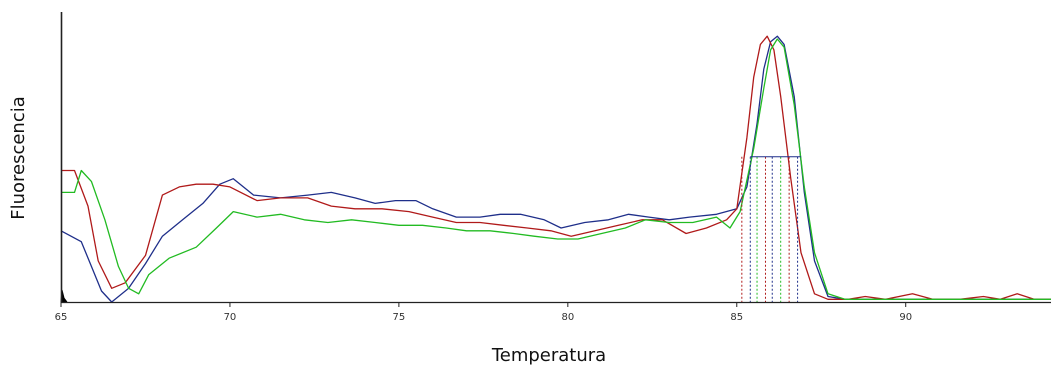 The height and width of the screenshot is (367, 1051). I want to click on x-tick-label: 90, so click(905, 317).